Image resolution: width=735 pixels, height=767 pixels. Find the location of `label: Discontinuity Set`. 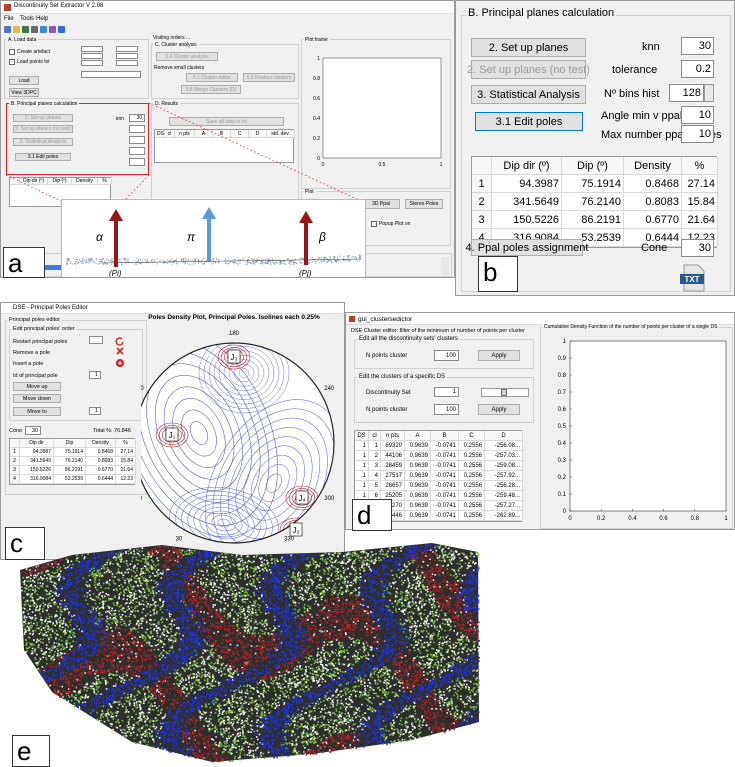

label: Discontinuity Set is located at coordinates (388, 393).